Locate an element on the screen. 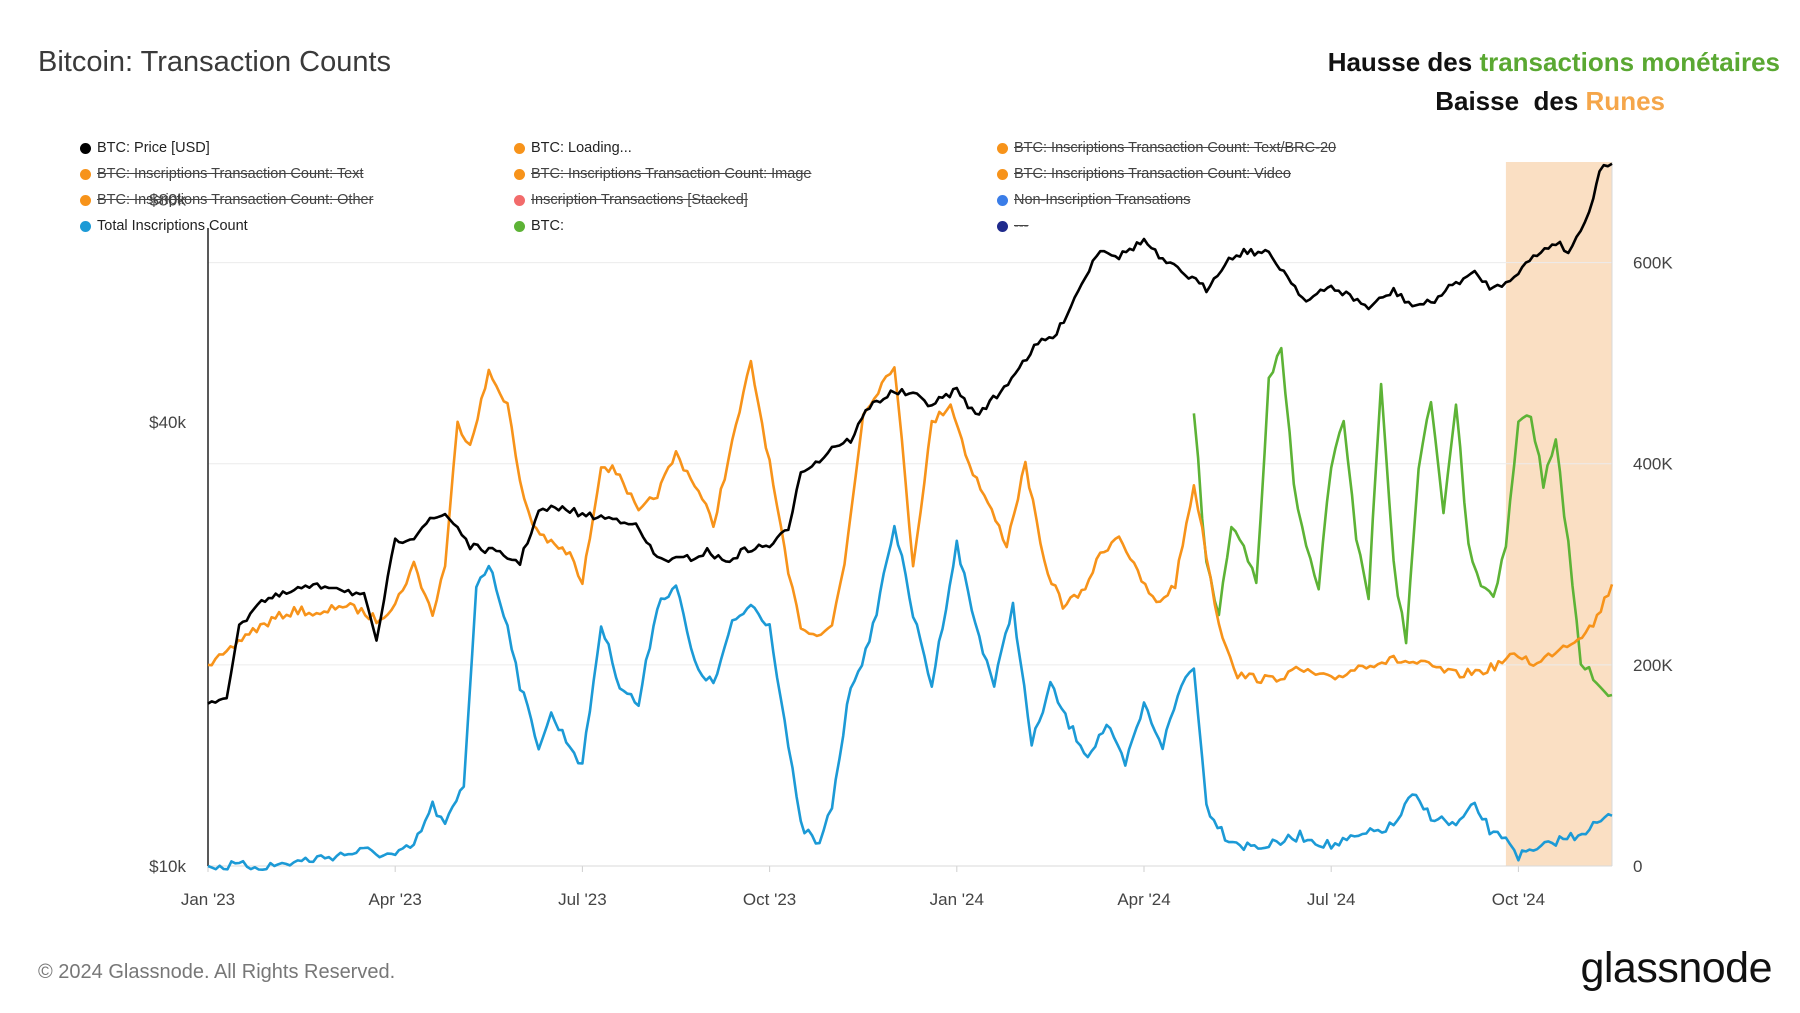 The image size is (1800, 1013). left-axis-label: $80k is located at coordinates (167, 200).